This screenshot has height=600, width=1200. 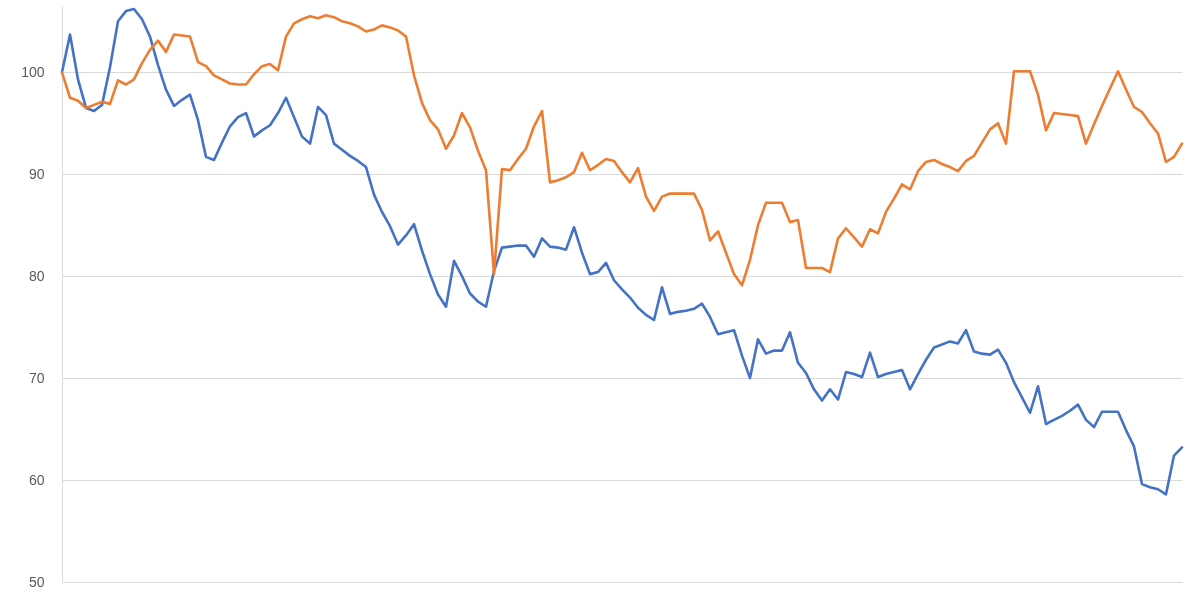 I want to click on y-tick-label: 90, so click(x=36, y=173).